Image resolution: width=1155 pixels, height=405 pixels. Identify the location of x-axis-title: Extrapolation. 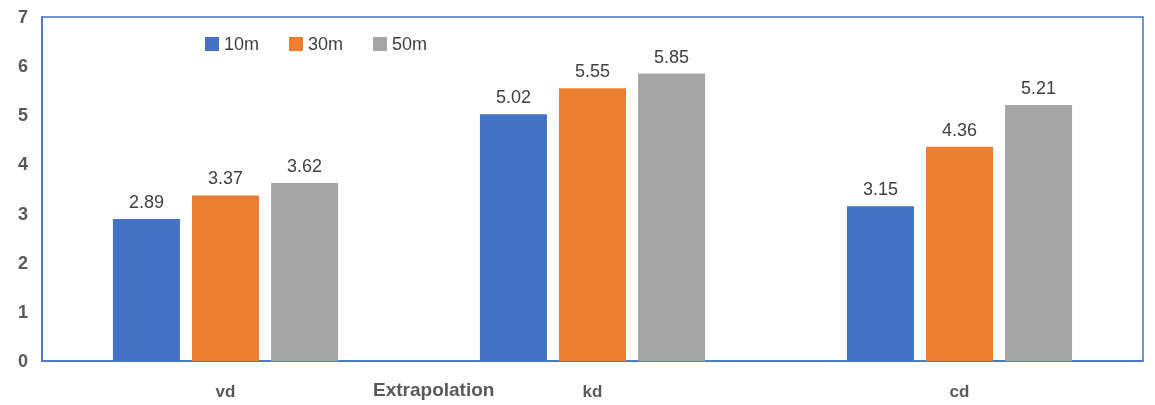
(434, 389).